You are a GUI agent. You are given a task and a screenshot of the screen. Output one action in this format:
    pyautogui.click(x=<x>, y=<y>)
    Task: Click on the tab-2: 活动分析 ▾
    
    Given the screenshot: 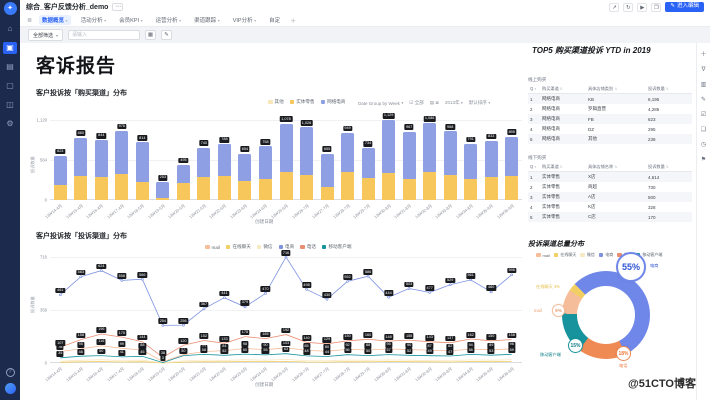 What is the action you would take?
    pyautogui.click(x=93, y=21)
    